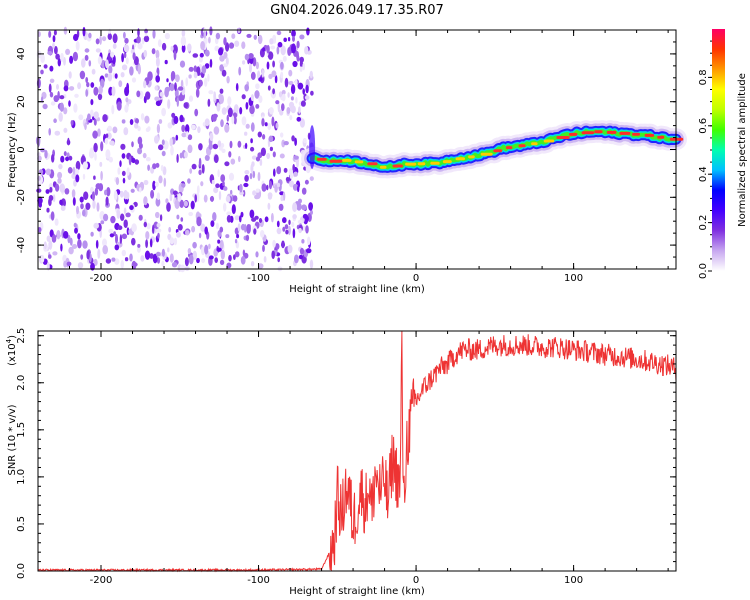 The width and height of the screenshot is (750, 600). What do you see at coordinates (21, 197) in the screenshot?
I see `spec-ytick-label: -20` at bounding box center [21, 197].